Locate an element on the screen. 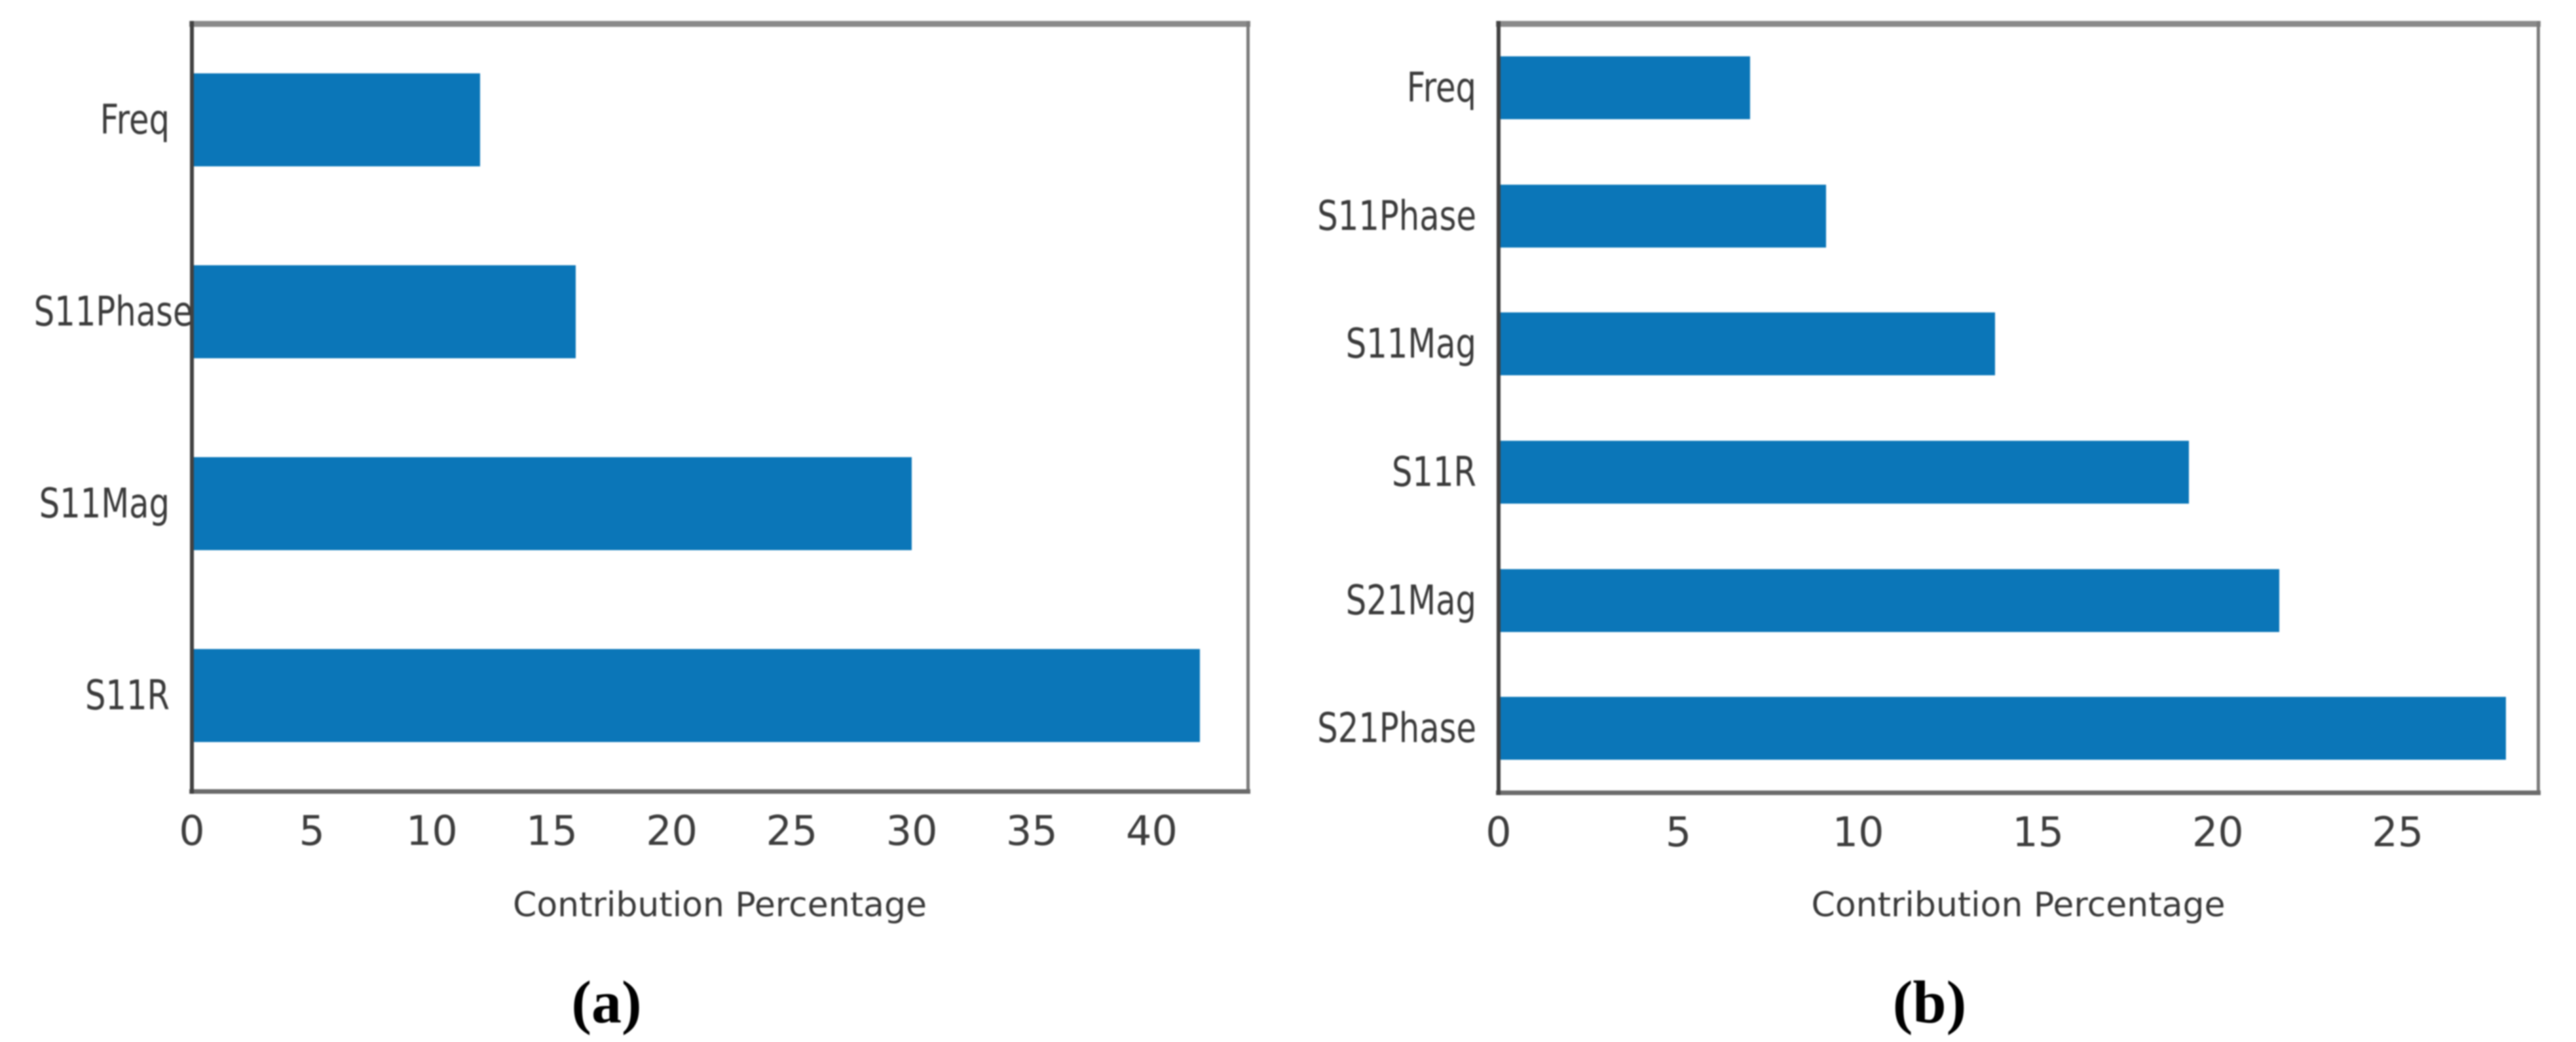  x-tick-label-40: 40 is located at coordinates (1152, 831).